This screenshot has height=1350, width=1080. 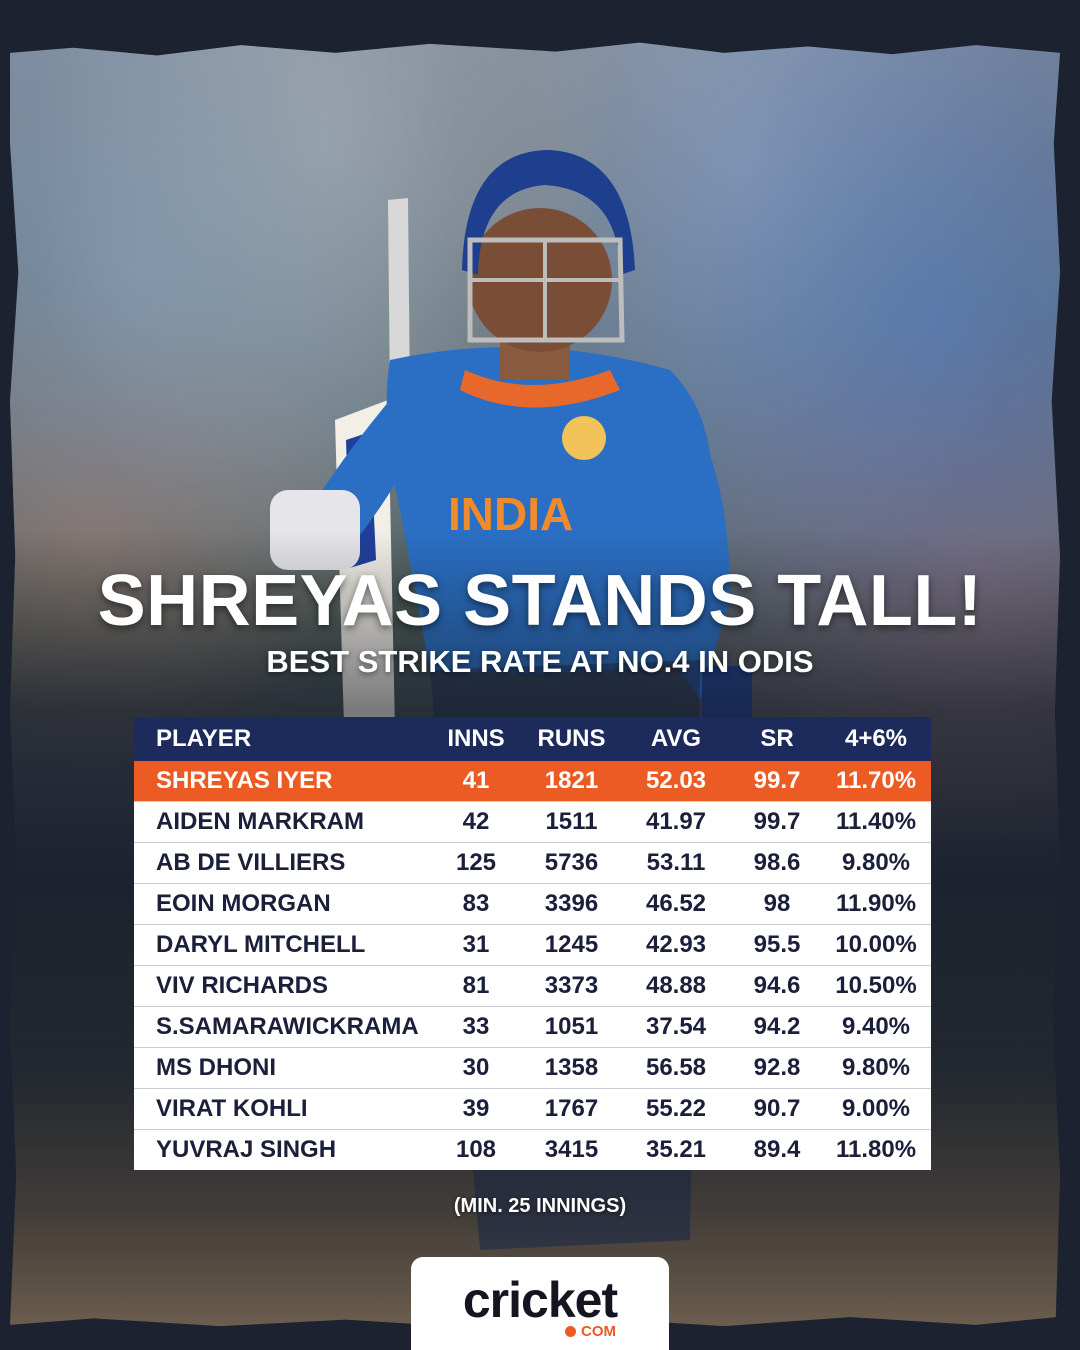 What do you see at coordinates (571, 945) in the screenshot?
I see `stat-cell: 1245` at bounding box center [571, 945].